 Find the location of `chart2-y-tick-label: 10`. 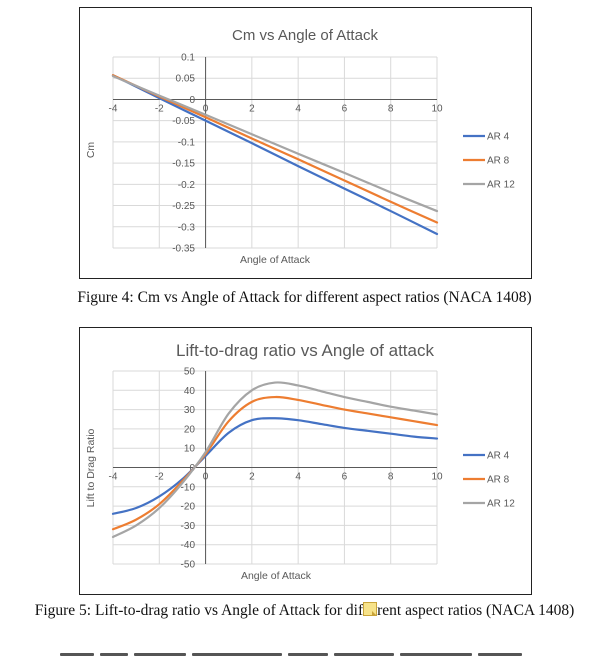

chart2-y-tick-label: 10 is located at coordinates (190, 449).